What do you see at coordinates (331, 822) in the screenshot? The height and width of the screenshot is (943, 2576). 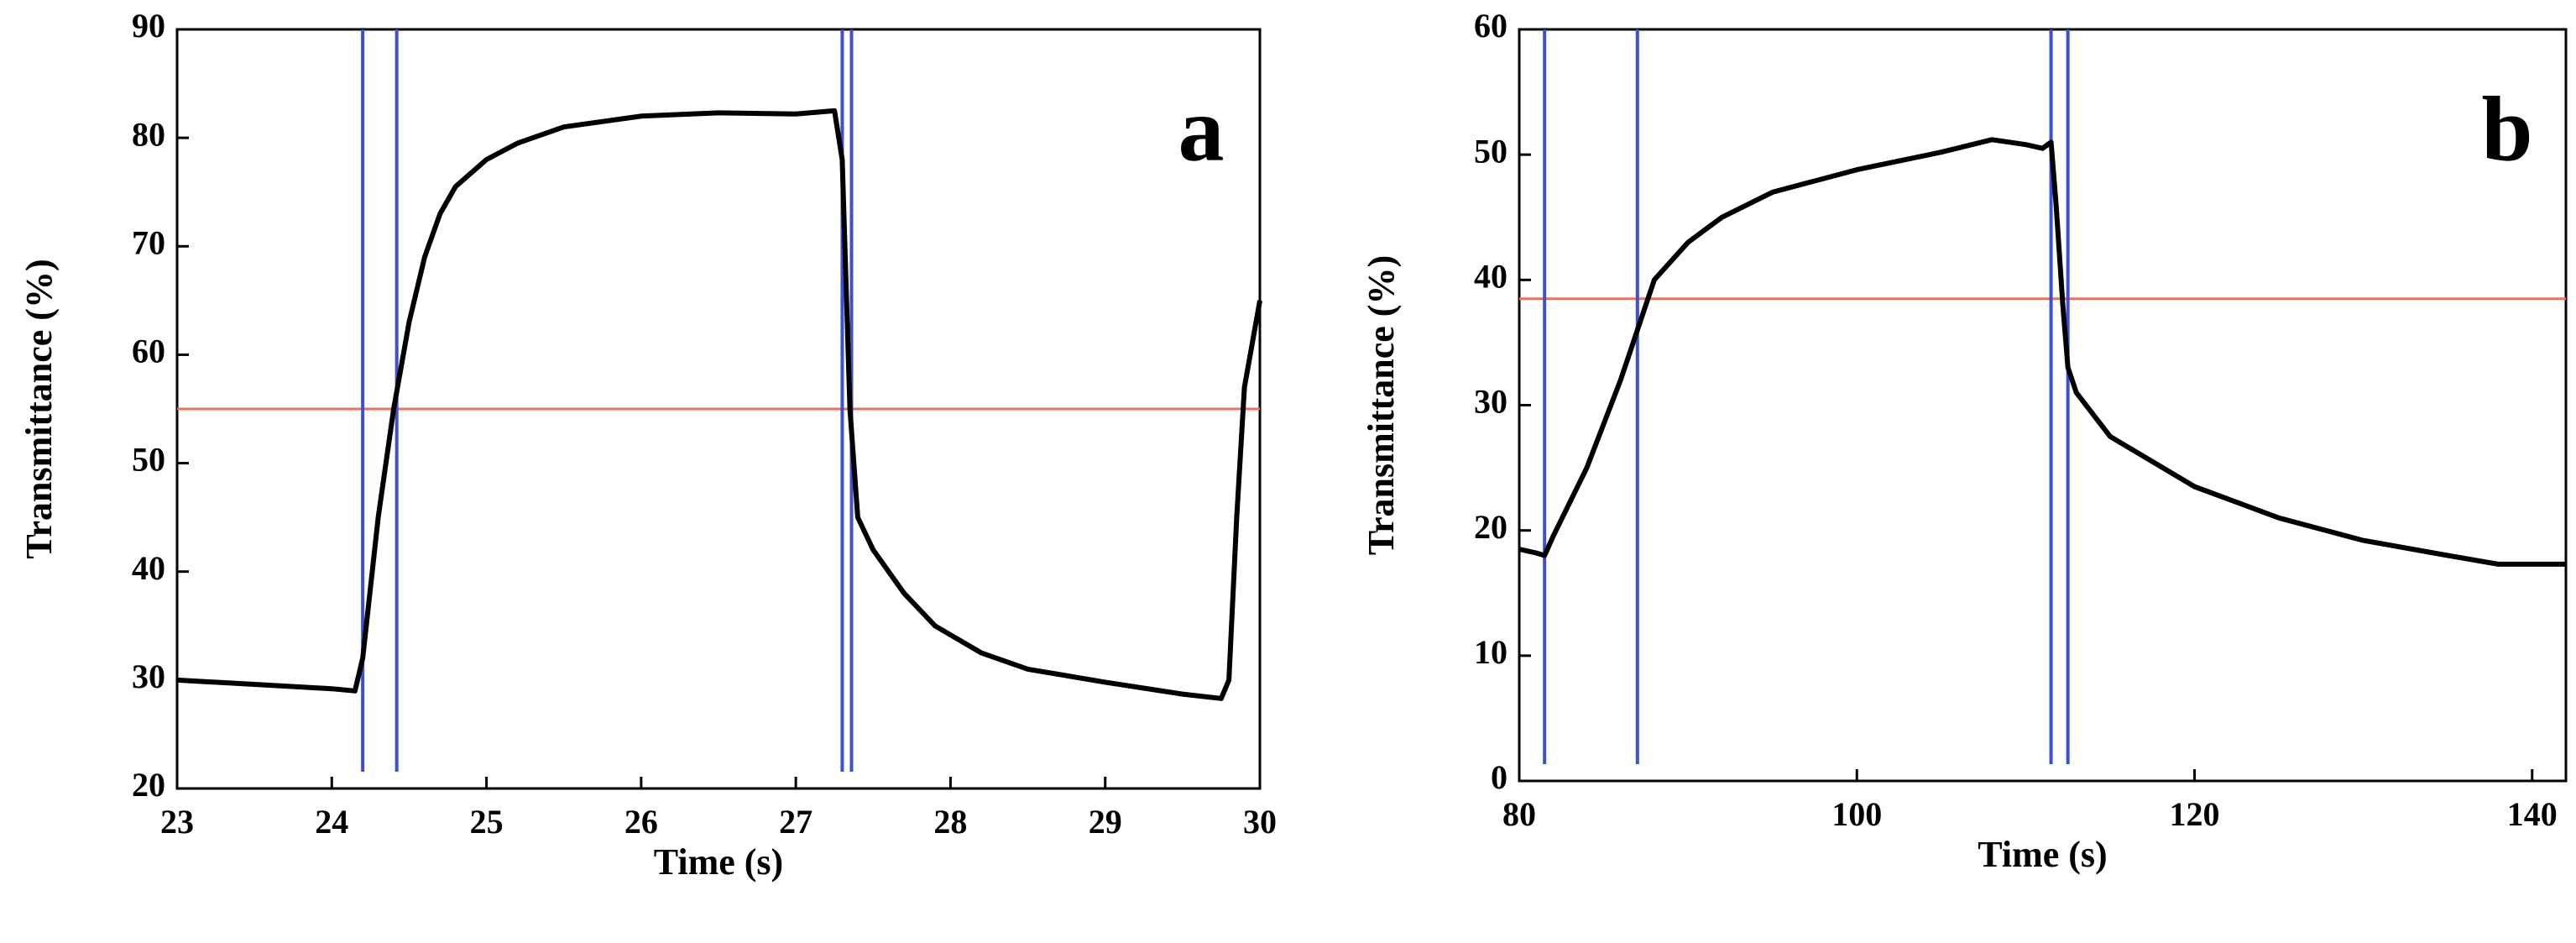 I see `x-tick-label: 24` at bounding box center [331, 822].